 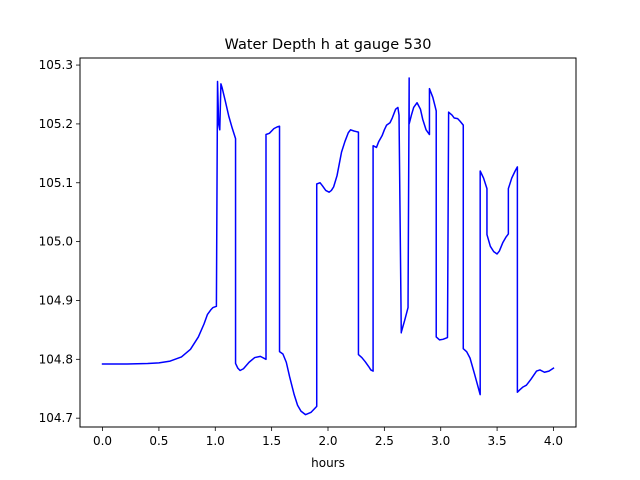 I want to click on y-tick-label: 105.0, so click(x=56, y=242).